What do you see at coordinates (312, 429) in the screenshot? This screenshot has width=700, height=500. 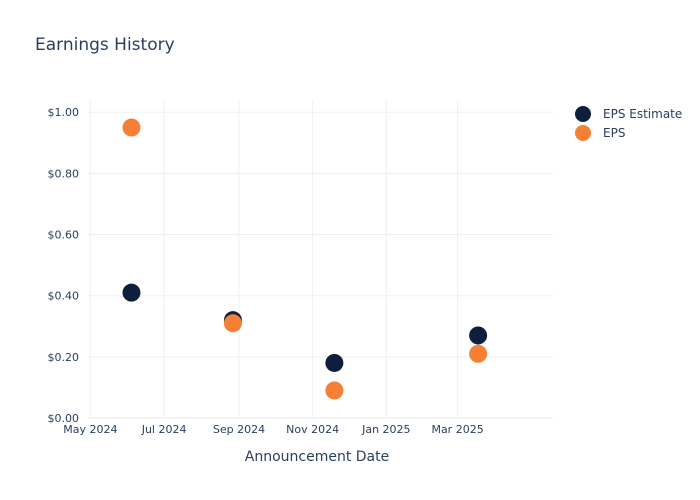 I see `x-tick-label: Nov 2024` at bounding box center [312, 429].